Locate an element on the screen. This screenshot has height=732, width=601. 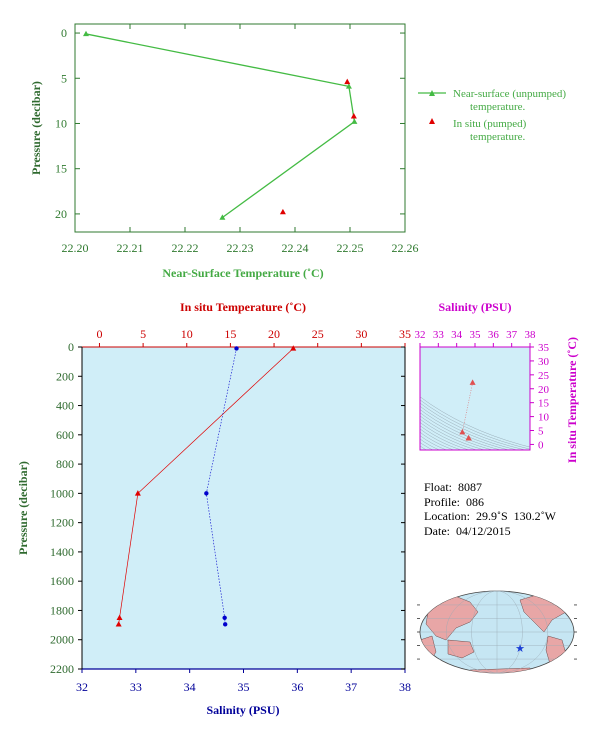
salinity-tick-label: 34 is located at coordinates (190, 687).